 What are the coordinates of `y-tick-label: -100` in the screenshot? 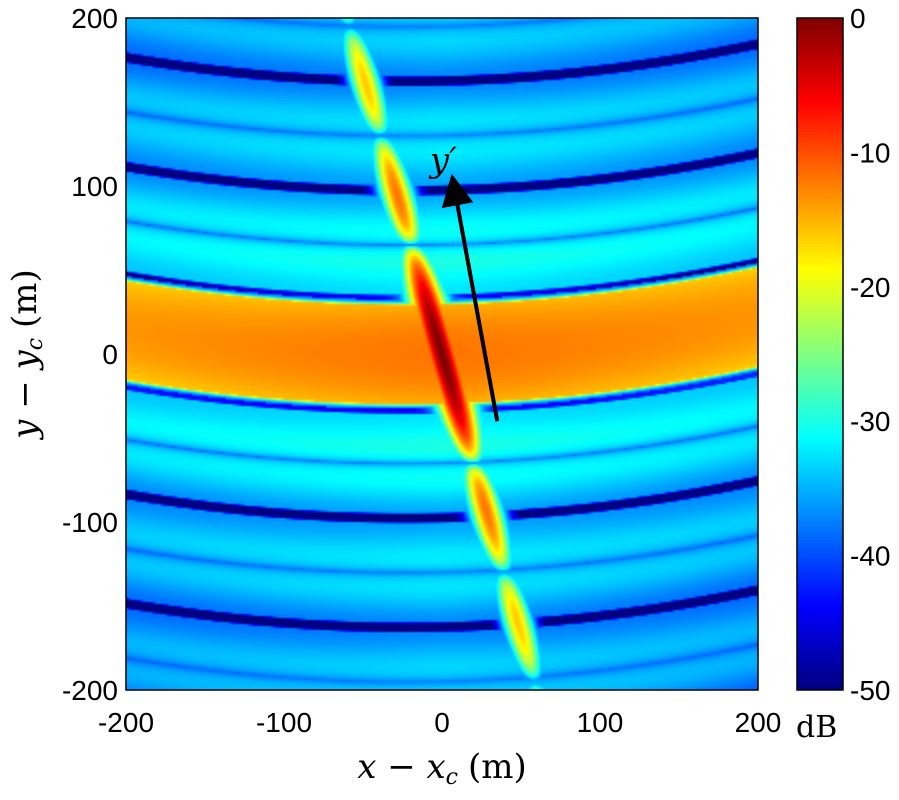 It's located at (90, 522).